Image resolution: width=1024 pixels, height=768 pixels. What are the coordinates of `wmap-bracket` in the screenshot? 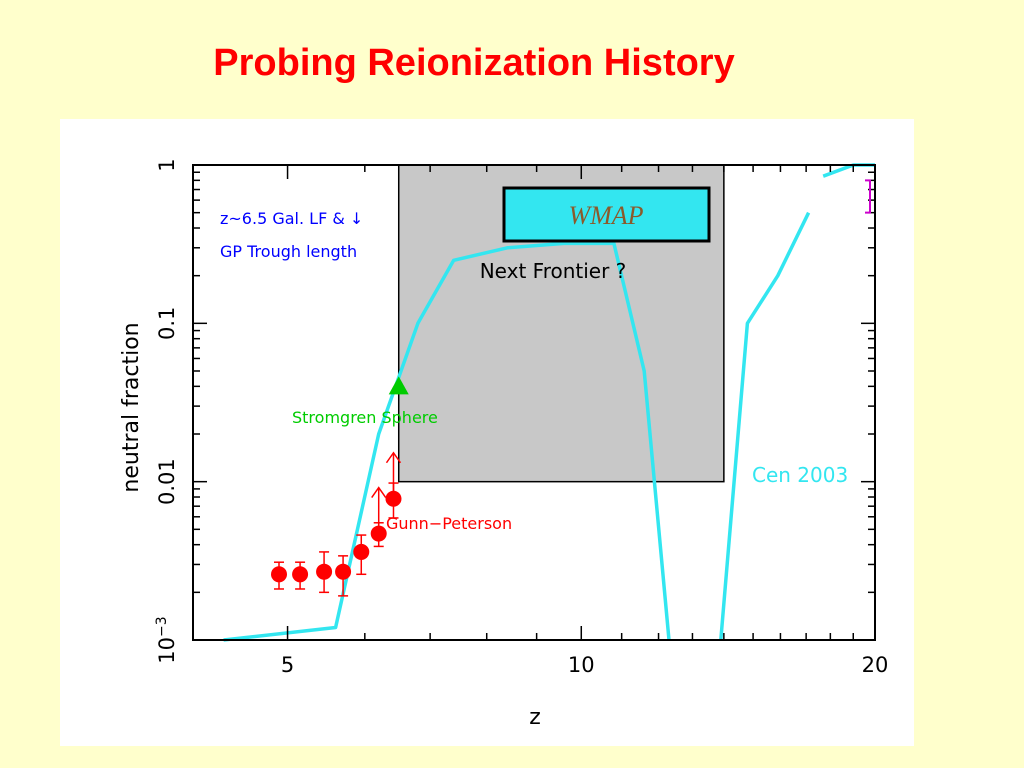 It's located at (868, 196).